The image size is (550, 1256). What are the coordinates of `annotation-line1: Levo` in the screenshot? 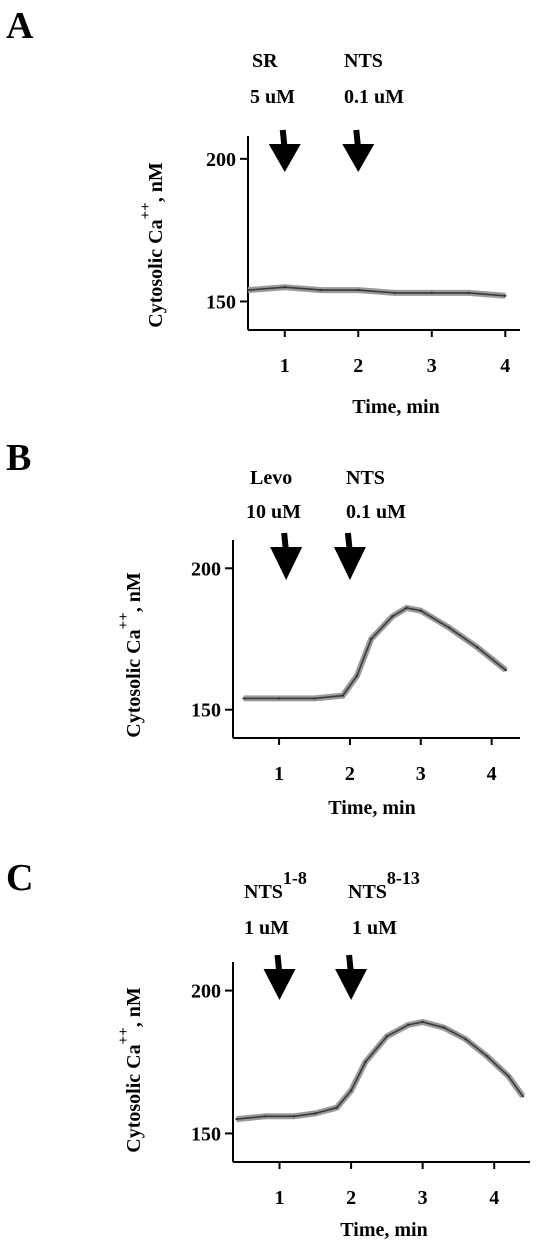 It's located at (271, 478).